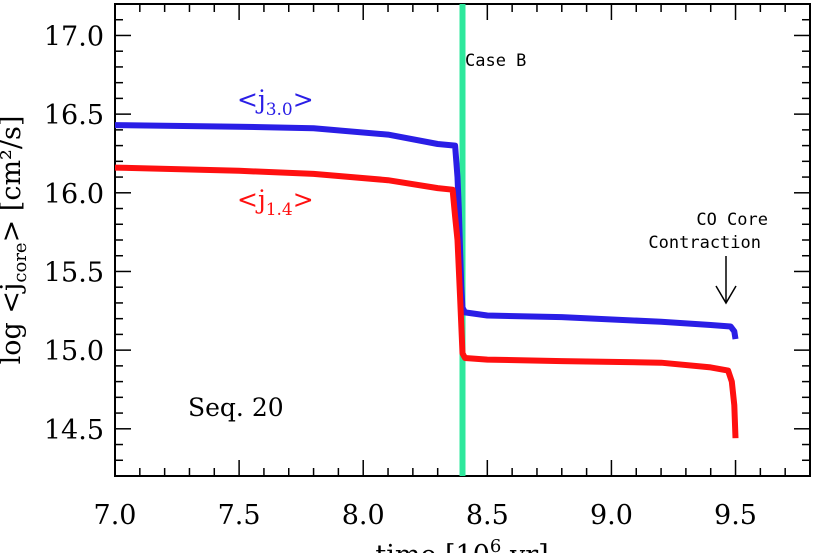 The image size is (830, 553). Describe the element at coordinates (611, 515) in the screenshot. I see `x-tick-label: 9.0` at that location.